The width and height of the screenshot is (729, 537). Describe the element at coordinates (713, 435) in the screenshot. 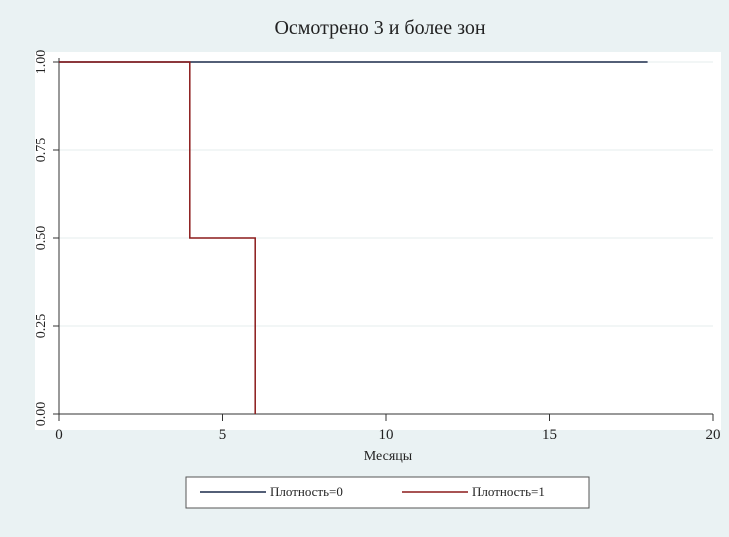

I see `x-tick-label: 20` at that location.